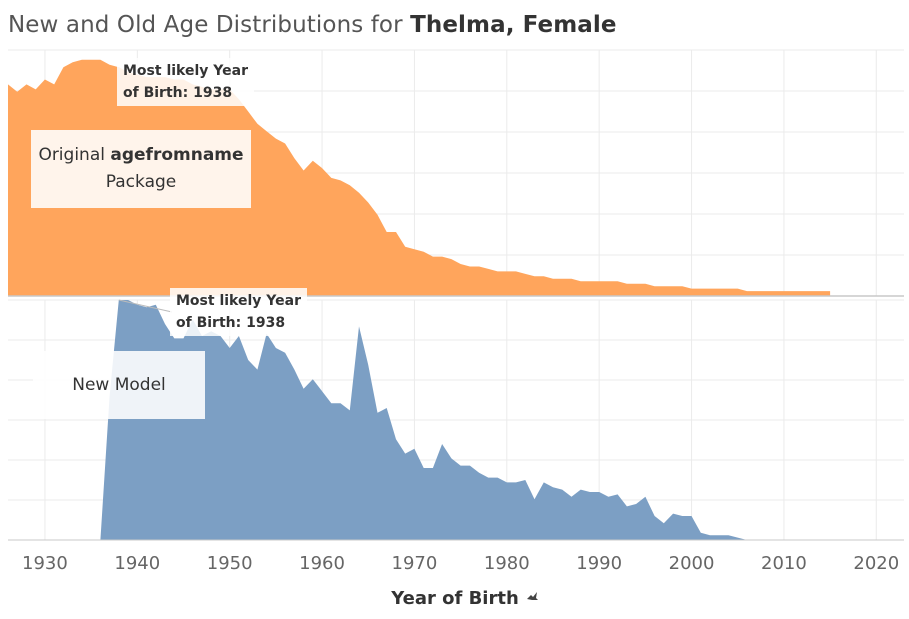 The width and height of the screenshot is (909, 619). I want to click on x-tick-label: 1930, so click(45, 563).